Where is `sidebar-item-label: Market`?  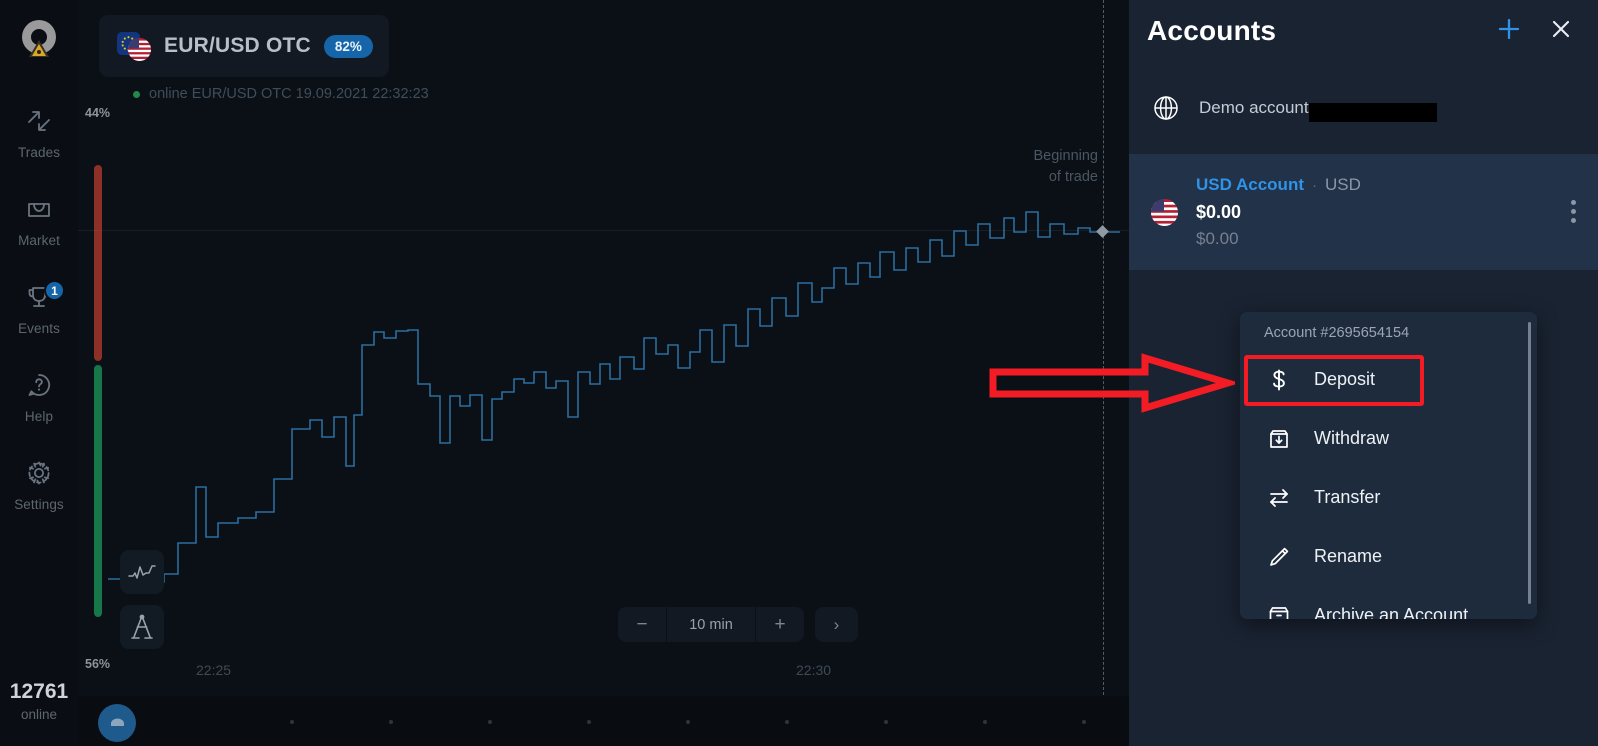
sidebar-item-label: Market is located at coordinates (39, 240).